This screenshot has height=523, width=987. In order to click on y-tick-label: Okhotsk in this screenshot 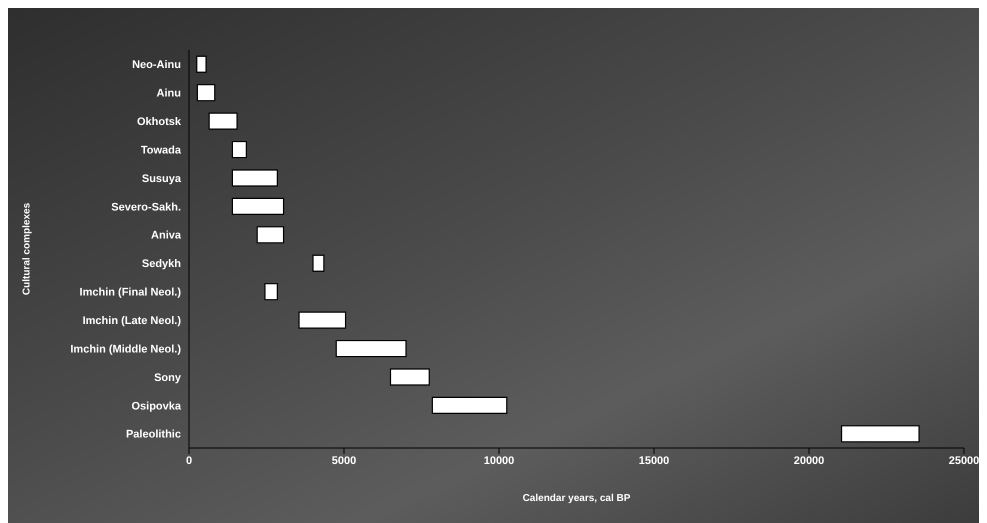, I will do `click(159, 122)`.